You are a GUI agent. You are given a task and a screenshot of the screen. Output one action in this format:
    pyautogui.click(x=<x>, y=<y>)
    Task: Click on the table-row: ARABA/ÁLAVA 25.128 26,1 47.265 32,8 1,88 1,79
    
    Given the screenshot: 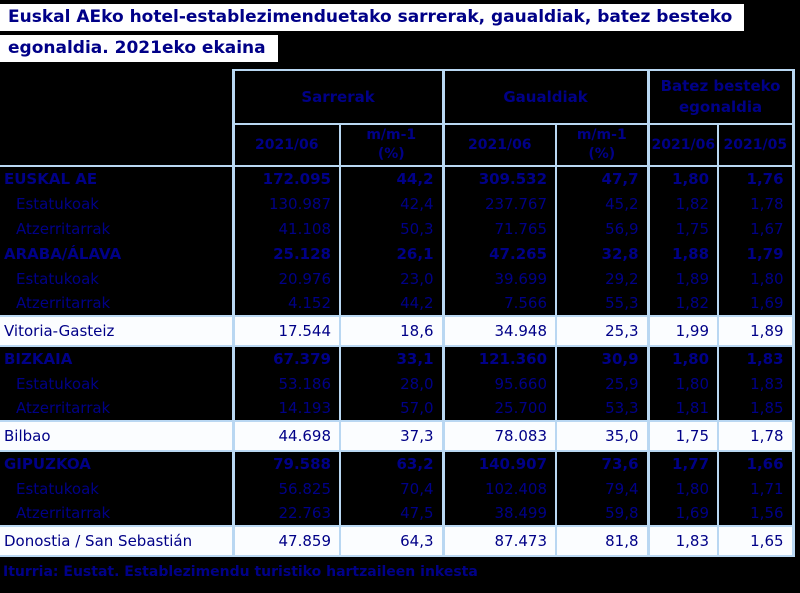 What is the action you would take?
    pyautogui.click(x=397, y=253)
    